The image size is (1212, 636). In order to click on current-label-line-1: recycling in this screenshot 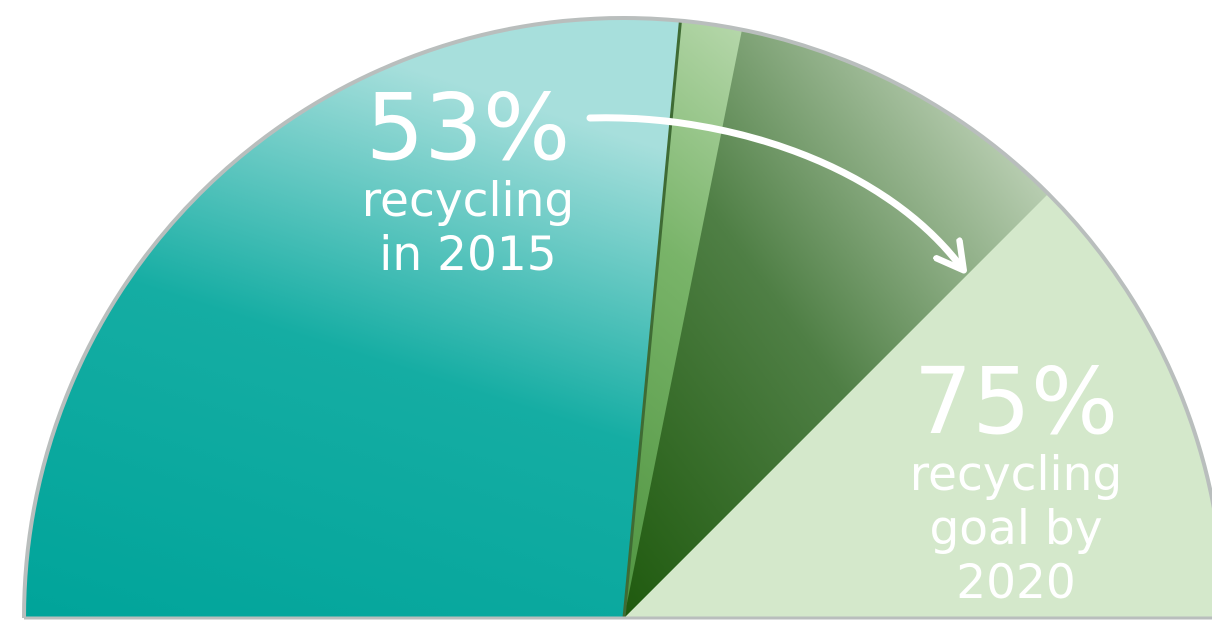, I will do `click(468, 200)`.